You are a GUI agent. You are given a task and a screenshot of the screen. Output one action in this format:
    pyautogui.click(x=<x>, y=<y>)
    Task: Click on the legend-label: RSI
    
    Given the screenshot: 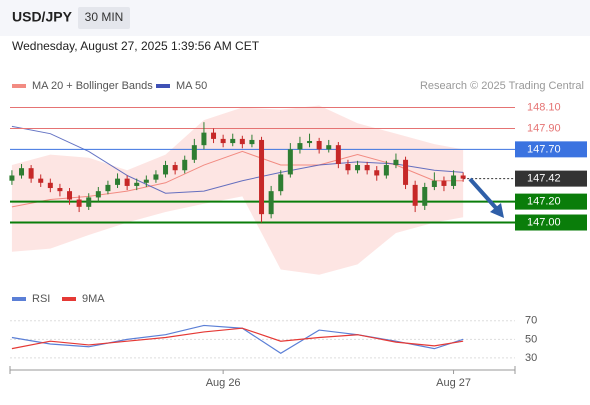 What is the action you would take?
    pyautogui.click(x=41, y=299)
    